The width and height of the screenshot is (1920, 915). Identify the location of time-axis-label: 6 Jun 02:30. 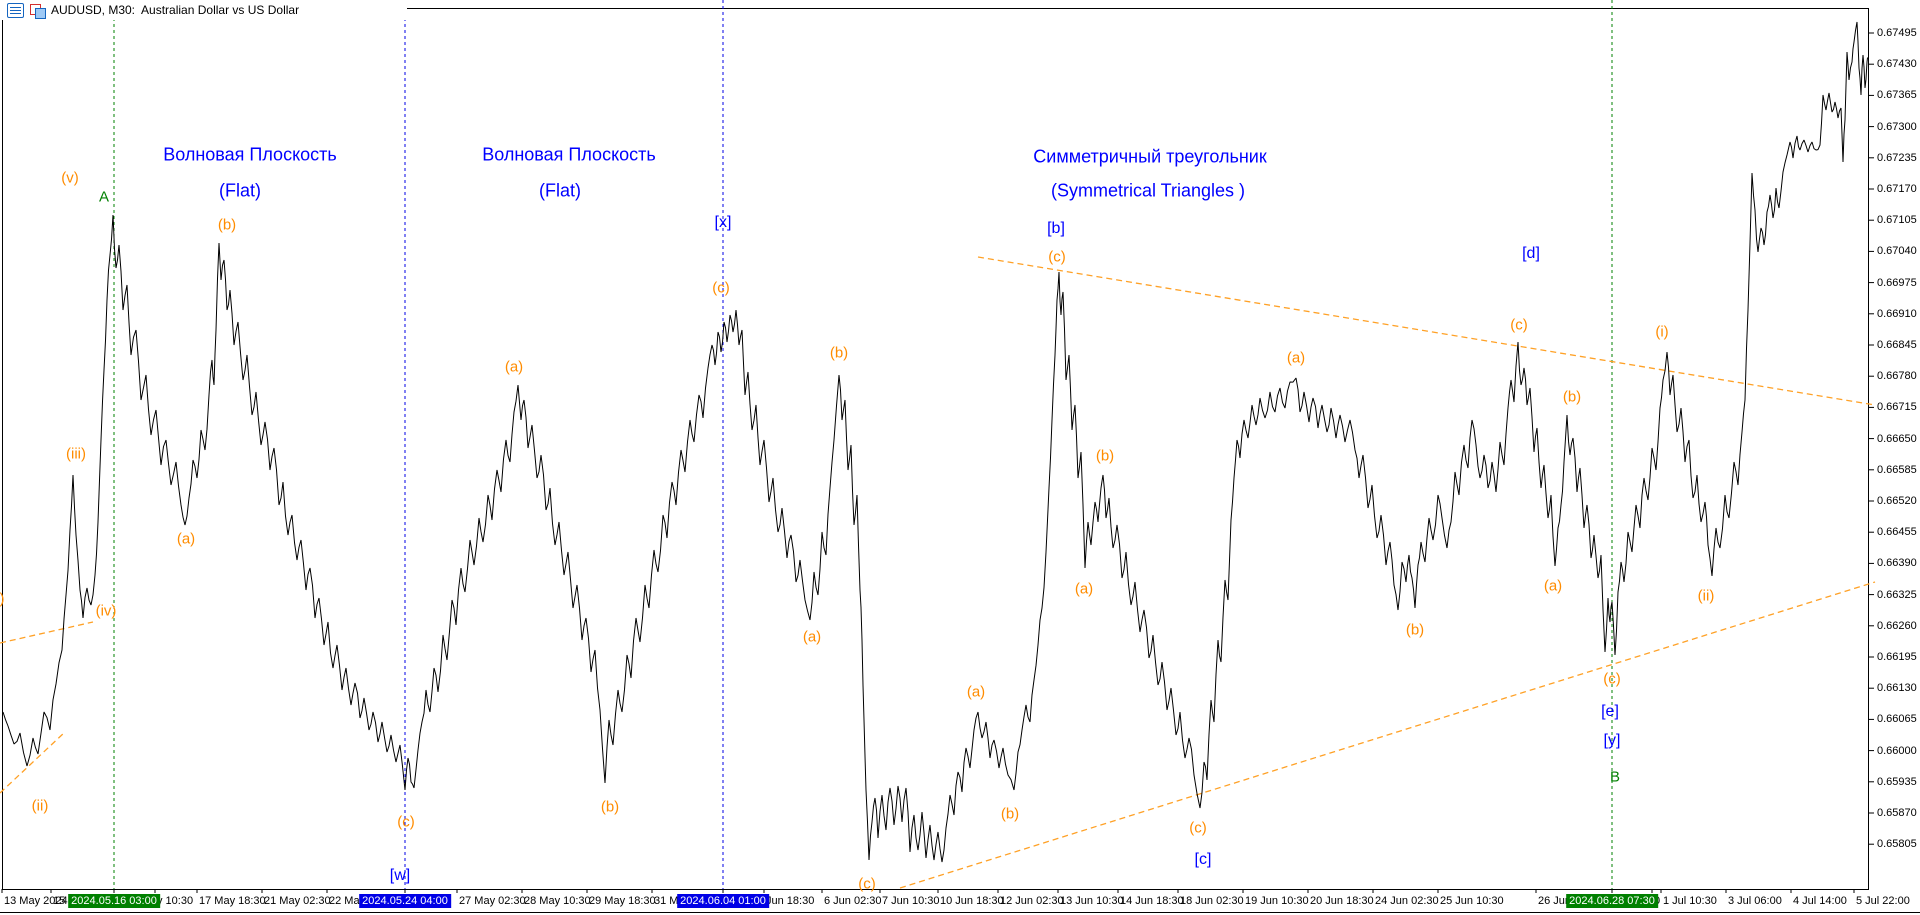
(853, 901).